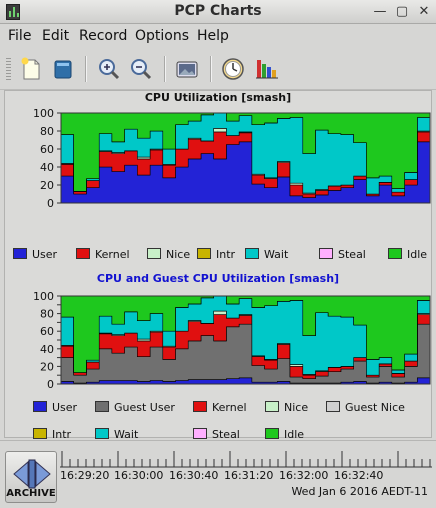 This screenshot has width=436, height=508. I want to click on window-titlebar: PCP Charts — ▢ ✕, so click(218, 12).